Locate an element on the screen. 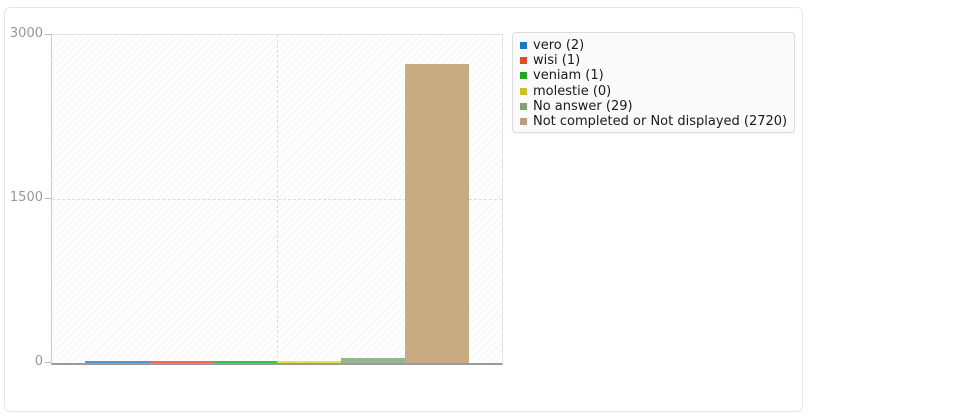 The width and height of the screenshot is (973, 420). legend-swatch-wisi is located at coordinates (523, 61).